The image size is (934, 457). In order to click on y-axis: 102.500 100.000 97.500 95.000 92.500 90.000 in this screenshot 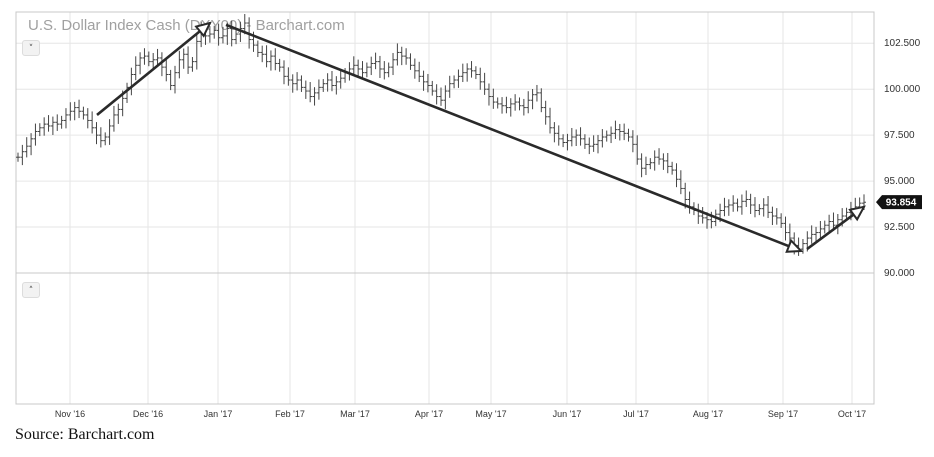, I will do `click(902, 158)`.